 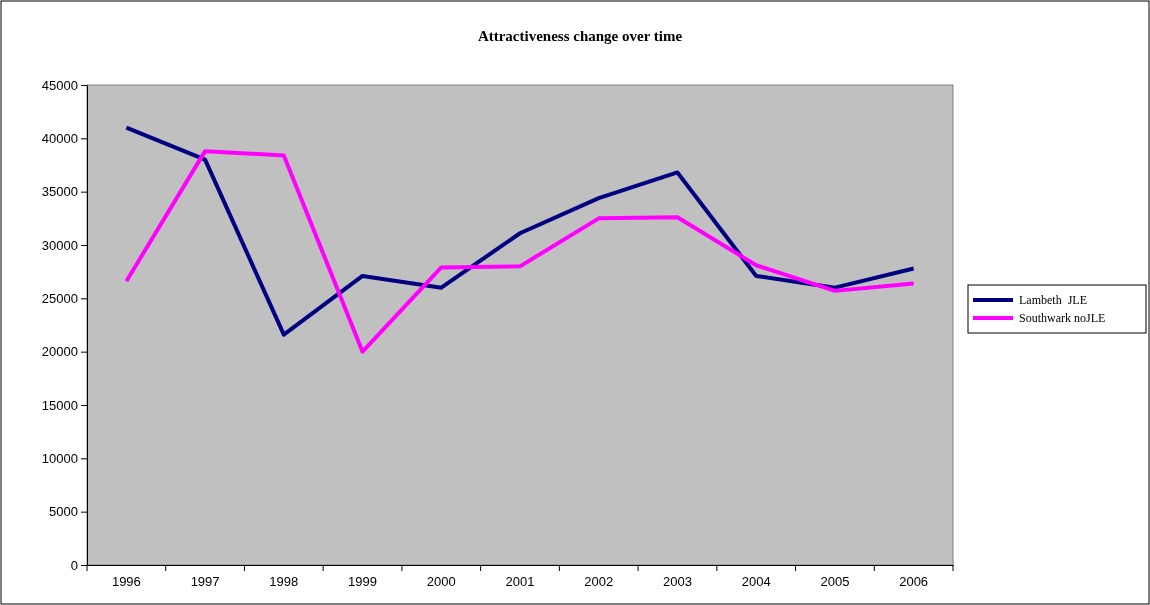 What do you see at coordinates (914, 582) in the screenshot?
I see `x-tick-label: 2006` at bounding box center [914, 582].